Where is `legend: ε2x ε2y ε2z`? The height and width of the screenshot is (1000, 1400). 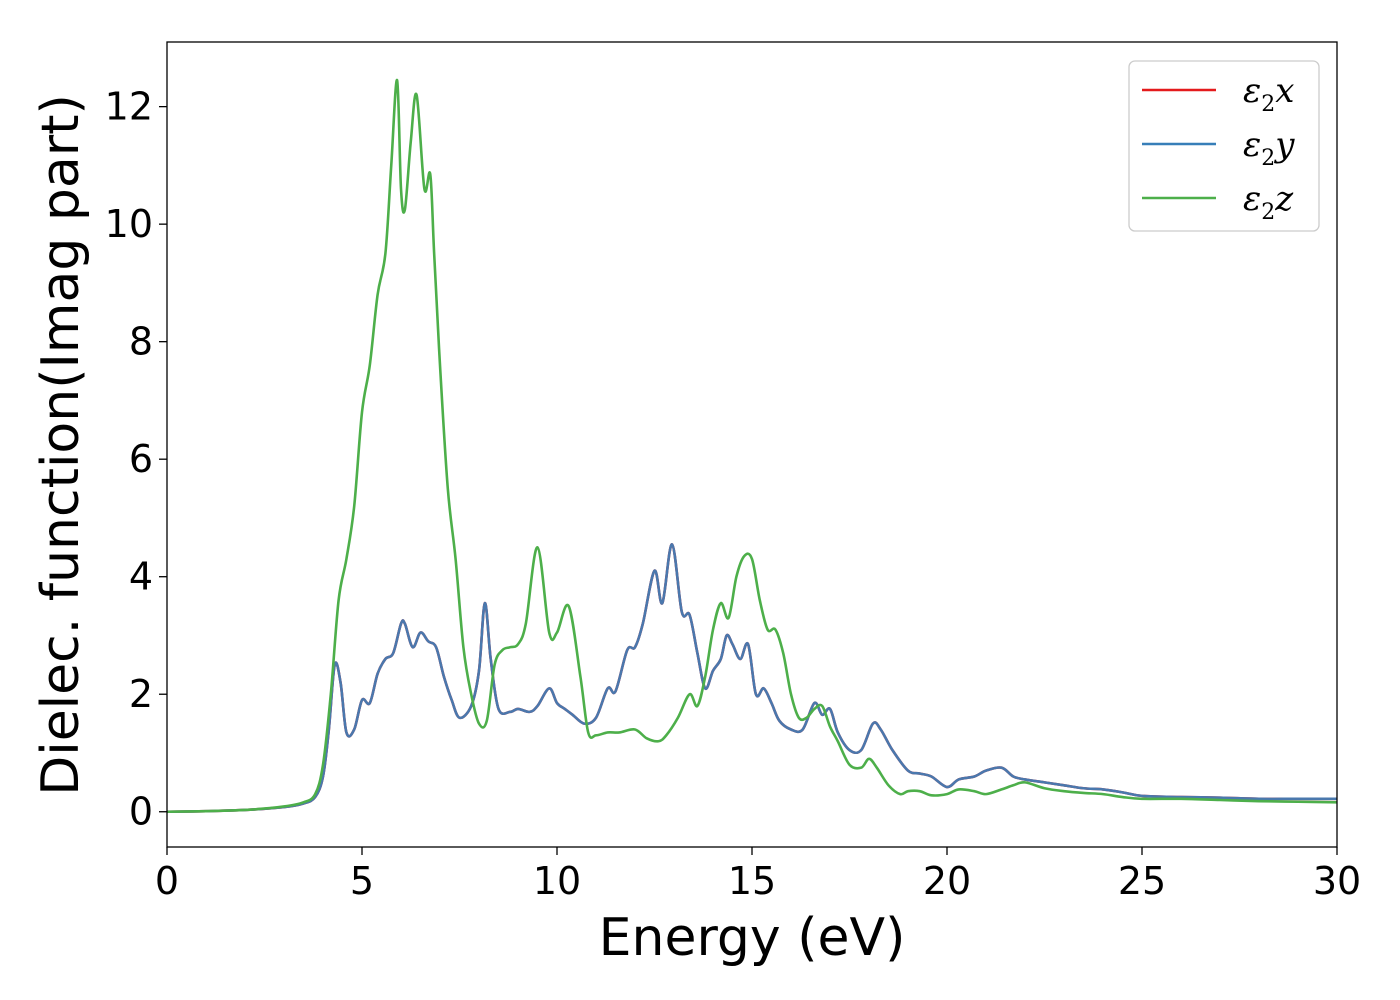
legend: ε2x ε2y ε2z is located at coordinates (1224, 146).